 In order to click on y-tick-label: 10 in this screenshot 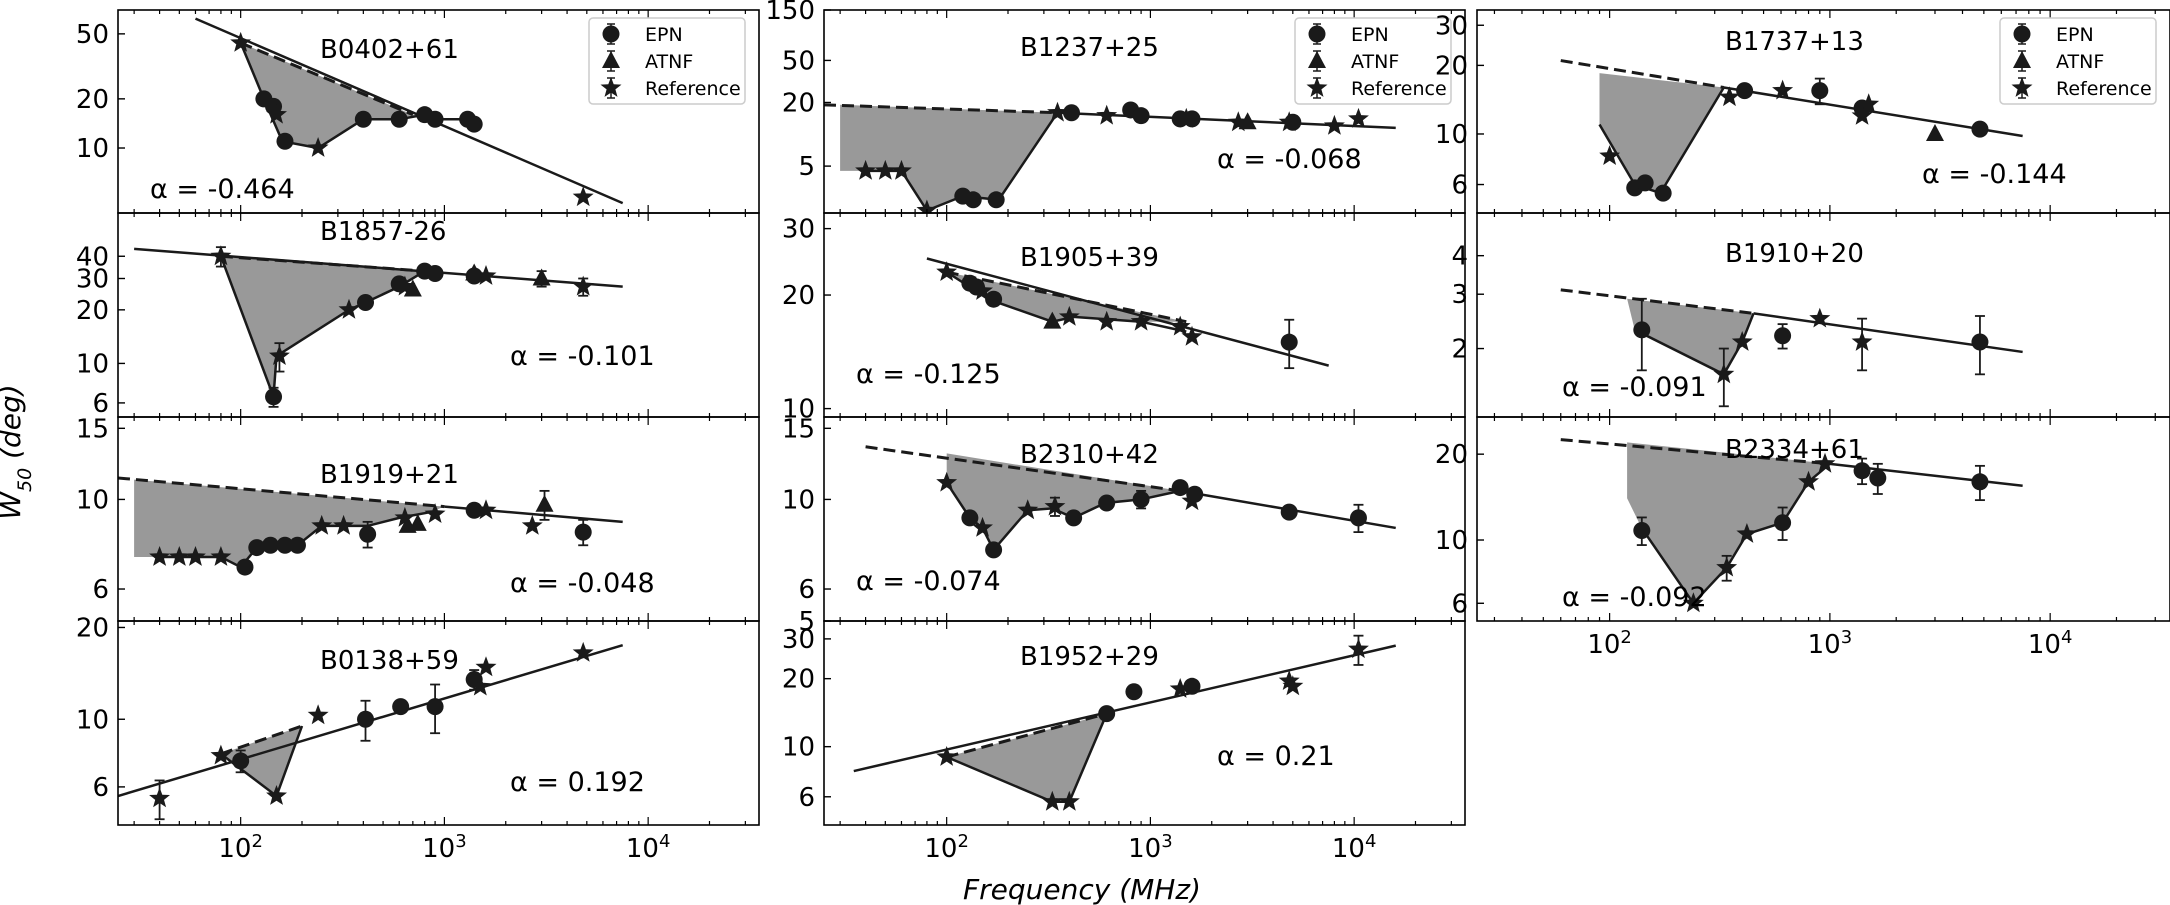, I will do `click(92, 720)`.